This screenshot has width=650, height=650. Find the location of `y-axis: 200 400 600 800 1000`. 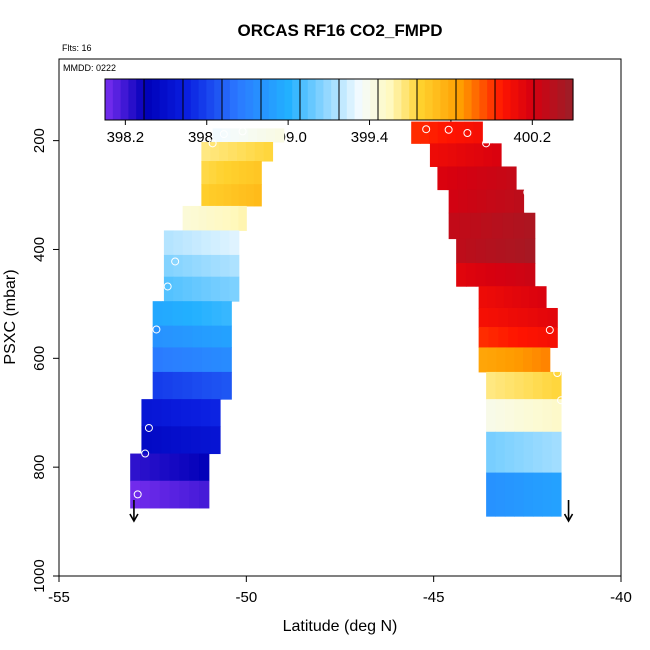

y-axis: 200 400 600 800 1000 is located at coordinates (45, 360).